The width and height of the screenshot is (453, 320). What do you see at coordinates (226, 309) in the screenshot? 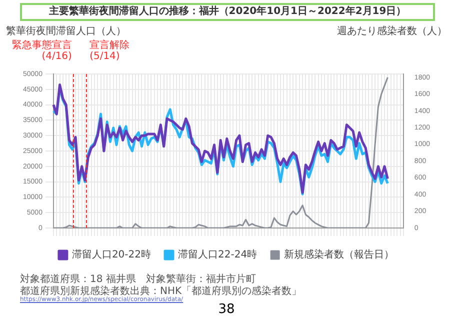
I see `text: 38` at bounding box center [226, 309].